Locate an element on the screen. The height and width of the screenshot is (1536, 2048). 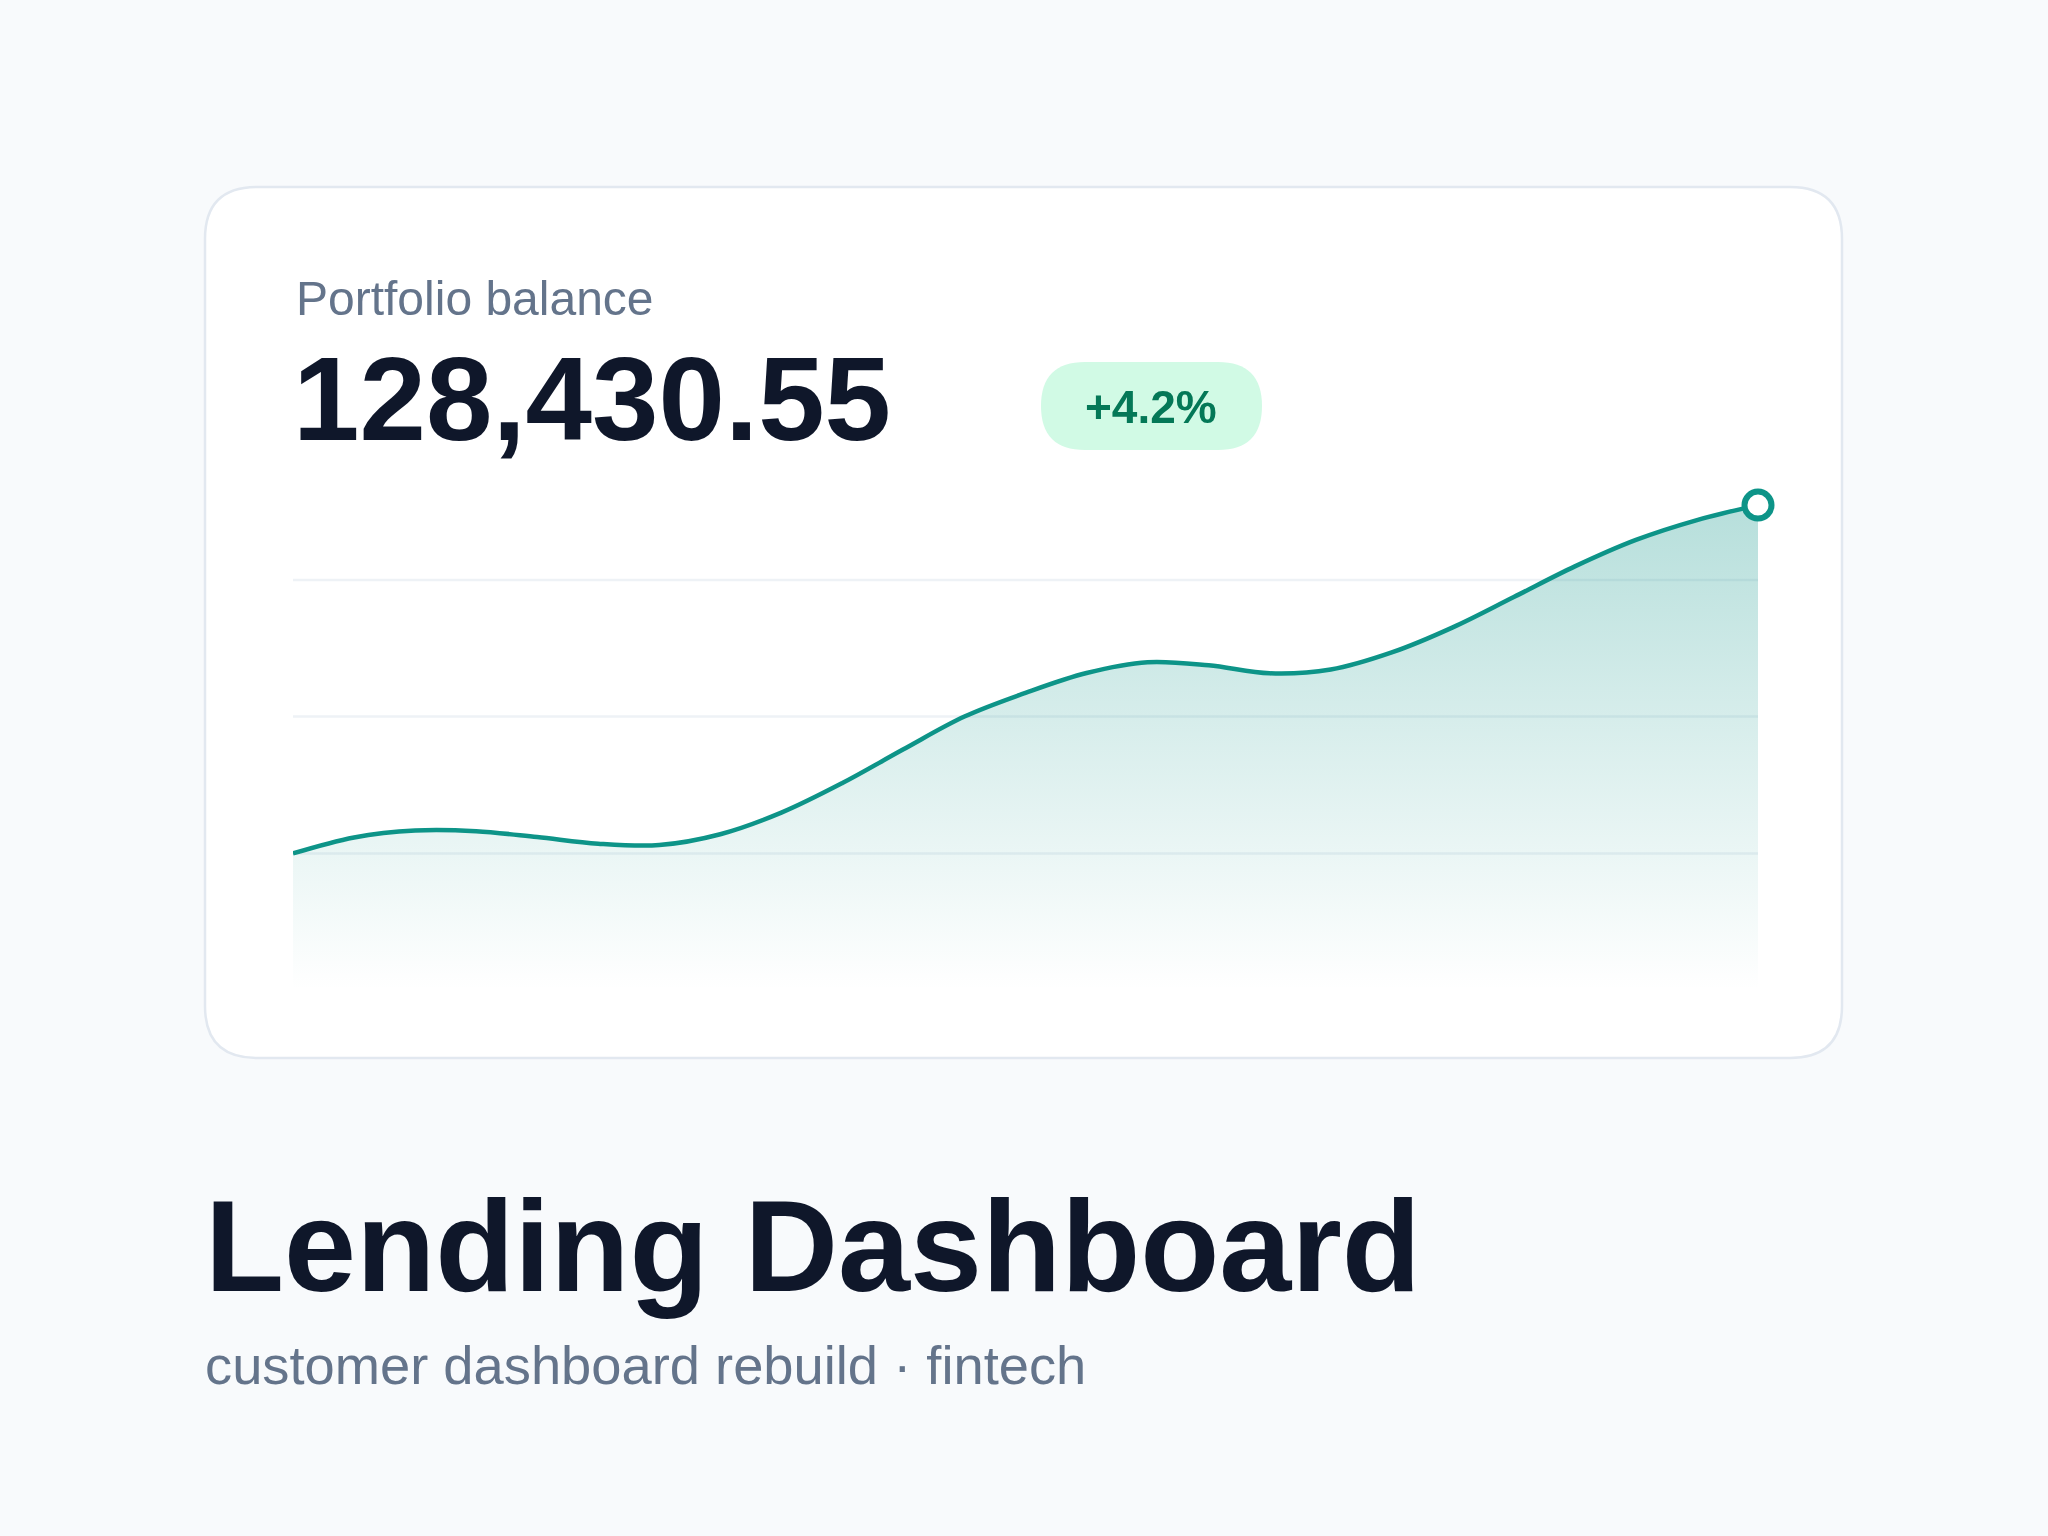
text: customer dashboard rebuild · fintech is located at coordinates (646, 1365).